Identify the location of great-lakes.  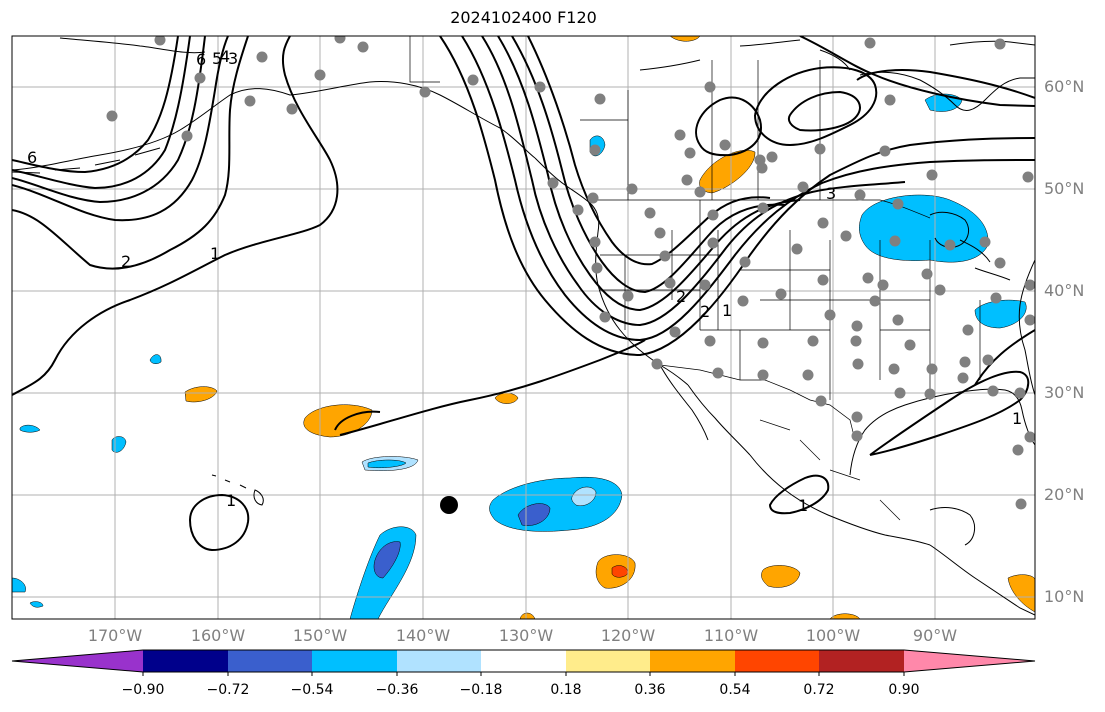
(970, 246).